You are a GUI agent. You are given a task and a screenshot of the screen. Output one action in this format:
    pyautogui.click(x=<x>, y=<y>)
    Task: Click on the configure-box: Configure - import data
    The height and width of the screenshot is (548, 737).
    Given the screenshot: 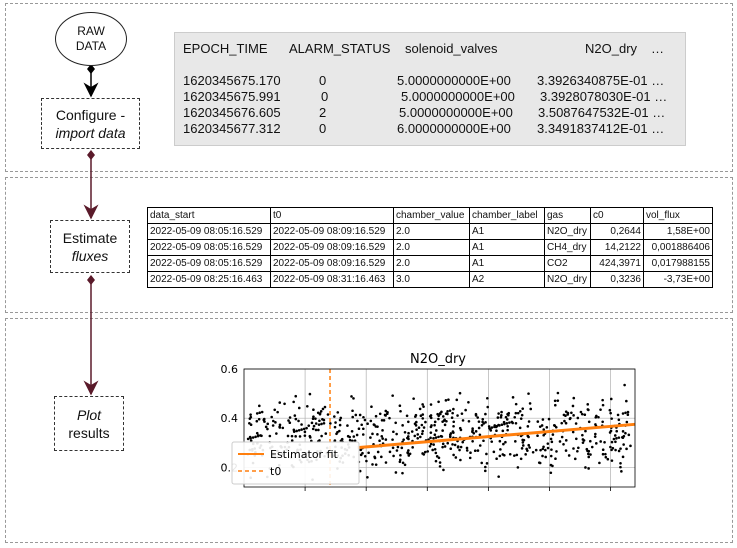 What is the action you would take?
    pyautogui.click(x=90, y=123)
    